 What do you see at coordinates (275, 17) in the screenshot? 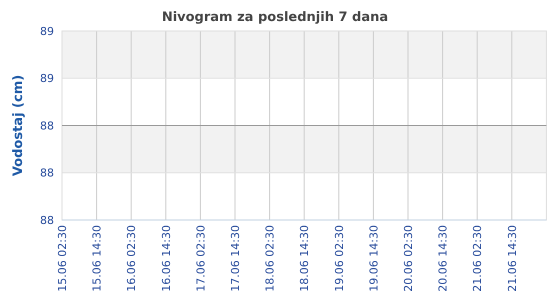
I see `chart-title: Nivogram za poslednjih 7 dana` at bounding box center [275, 17].